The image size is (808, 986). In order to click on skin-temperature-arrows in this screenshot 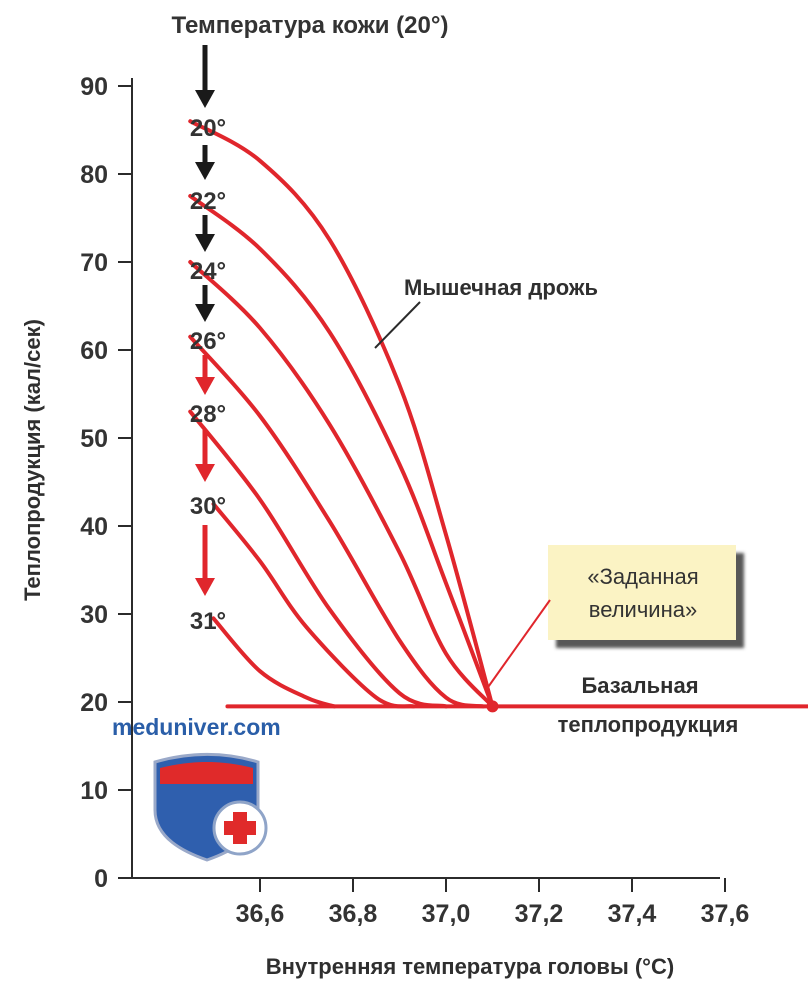, I will do `click(205, 320)`.